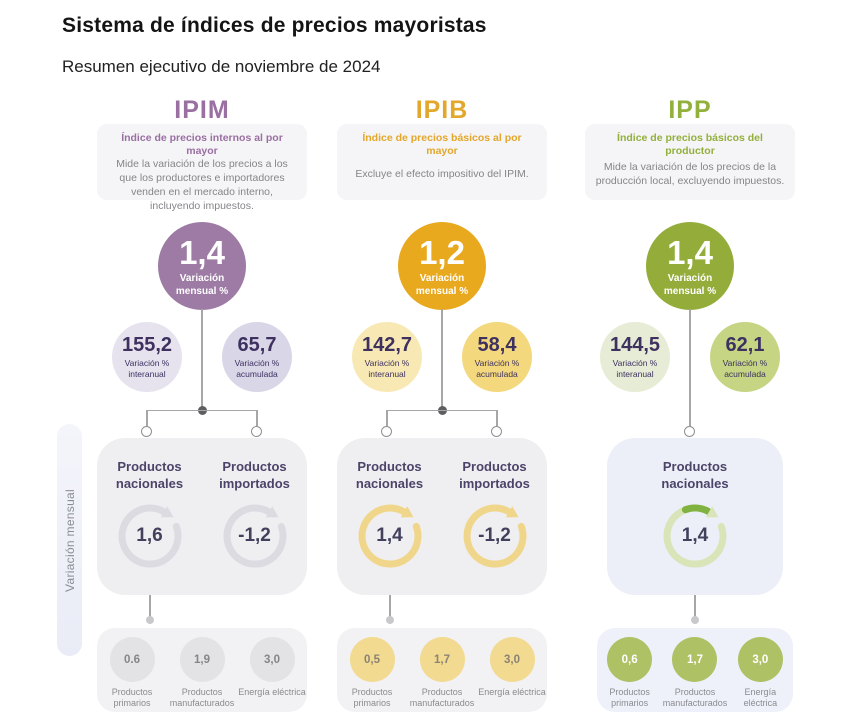  I want to click on breakdown-circle: 0.6, so click(132, 659).